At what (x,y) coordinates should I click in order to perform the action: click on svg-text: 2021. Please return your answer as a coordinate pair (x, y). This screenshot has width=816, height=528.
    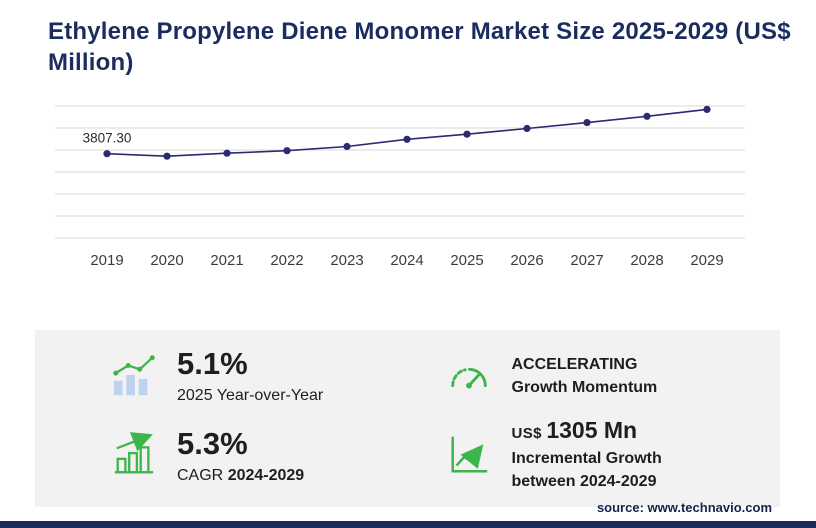
    Looking at the image, I should click on (226, 260).